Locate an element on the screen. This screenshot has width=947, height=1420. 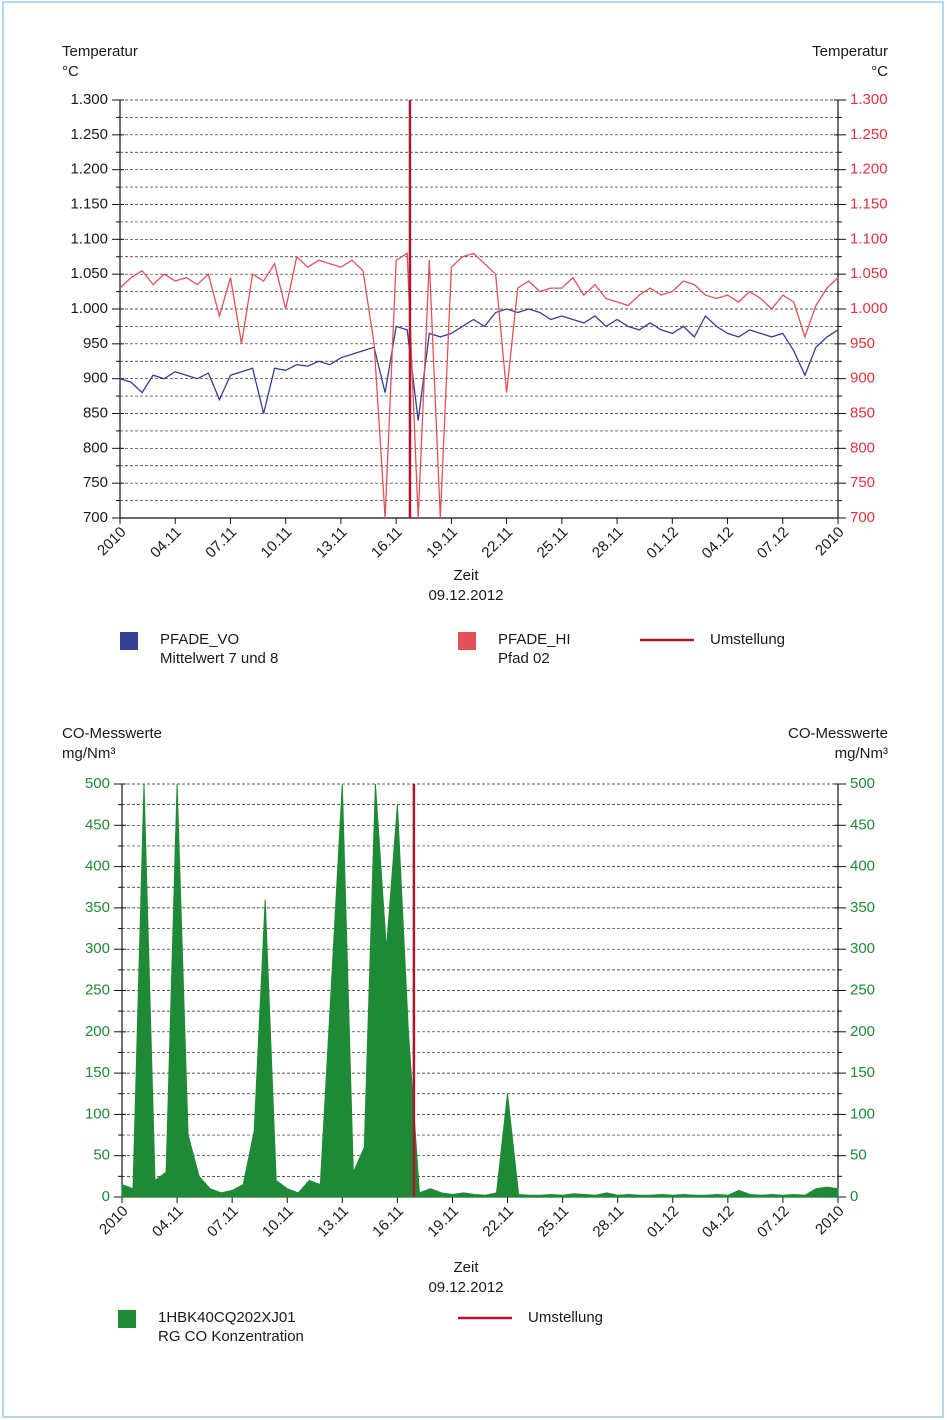
y-tick-label: 900 is located at coordinates (95, 378).